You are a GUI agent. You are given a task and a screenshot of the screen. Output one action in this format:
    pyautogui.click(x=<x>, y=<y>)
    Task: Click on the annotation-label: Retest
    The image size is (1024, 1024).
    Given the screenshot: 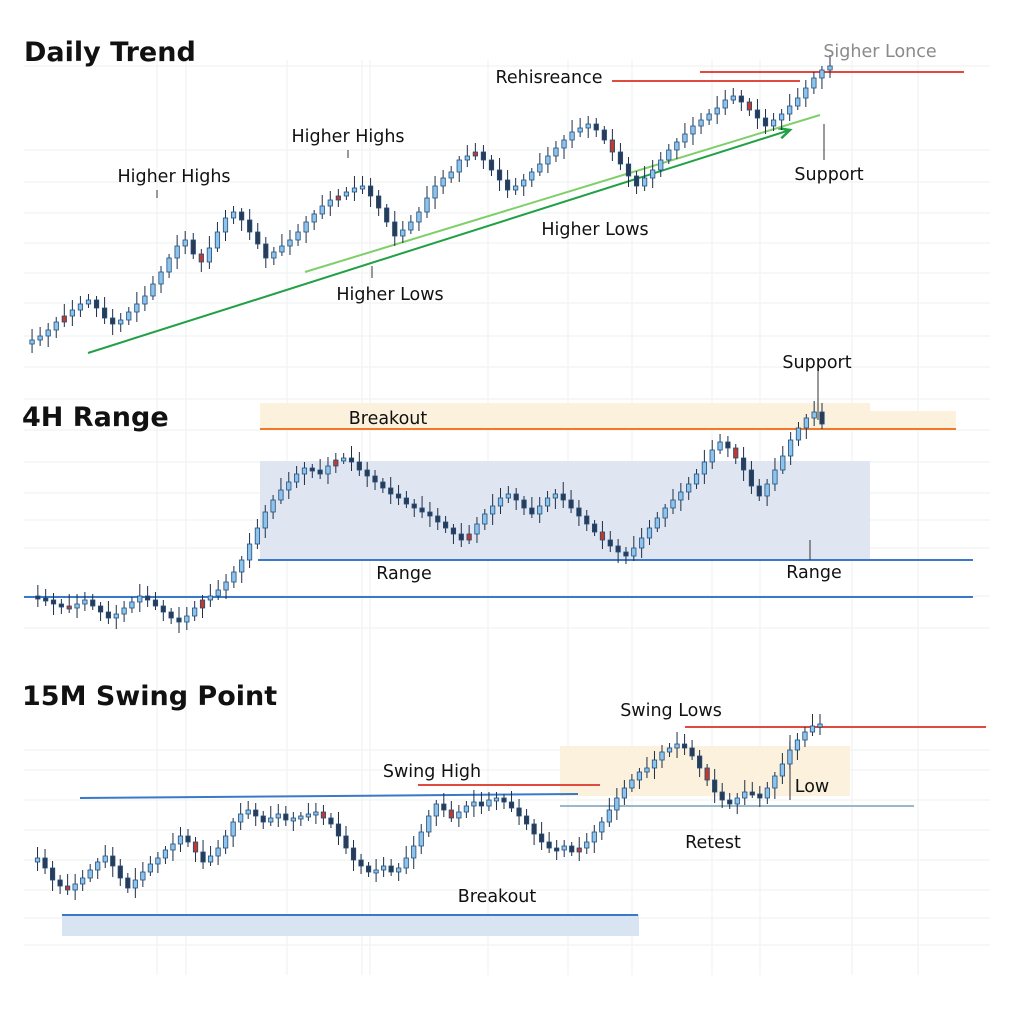 What is the action you would take?
    pyautogui.click(x=713, y=843)
    